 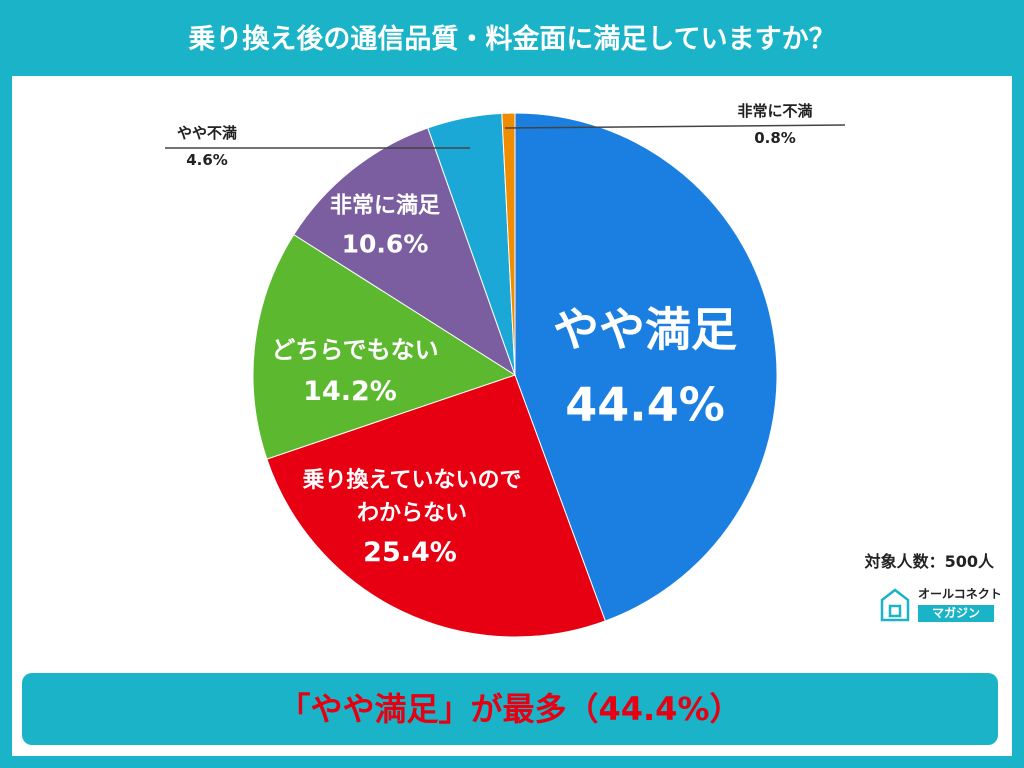 I want to click on category-label: どちらでもない, so click(x=355, y=350).